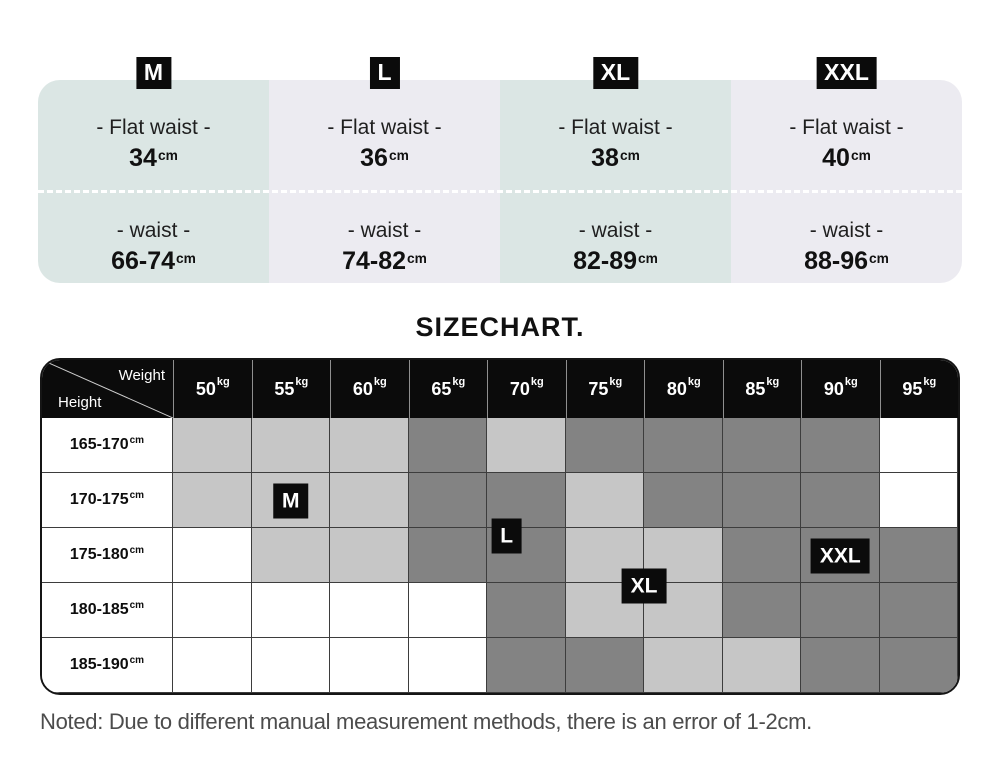  What do you see at coordinates (644, 586) in the screenshot?
I see `grid-size-marker: XL` at bounding box center [644, 586].